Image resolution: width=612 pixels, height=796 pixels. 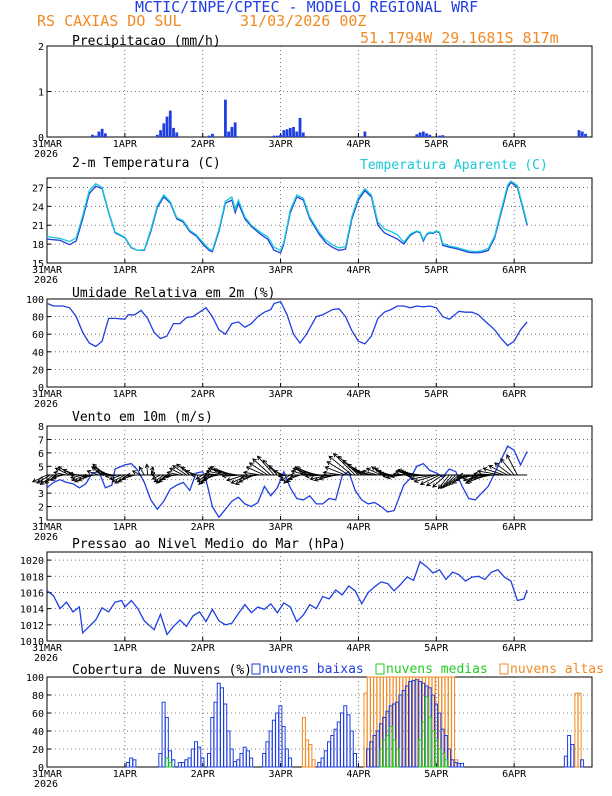 I want to click on clouds-ytick-label: 40, so click(x=38, y=732).